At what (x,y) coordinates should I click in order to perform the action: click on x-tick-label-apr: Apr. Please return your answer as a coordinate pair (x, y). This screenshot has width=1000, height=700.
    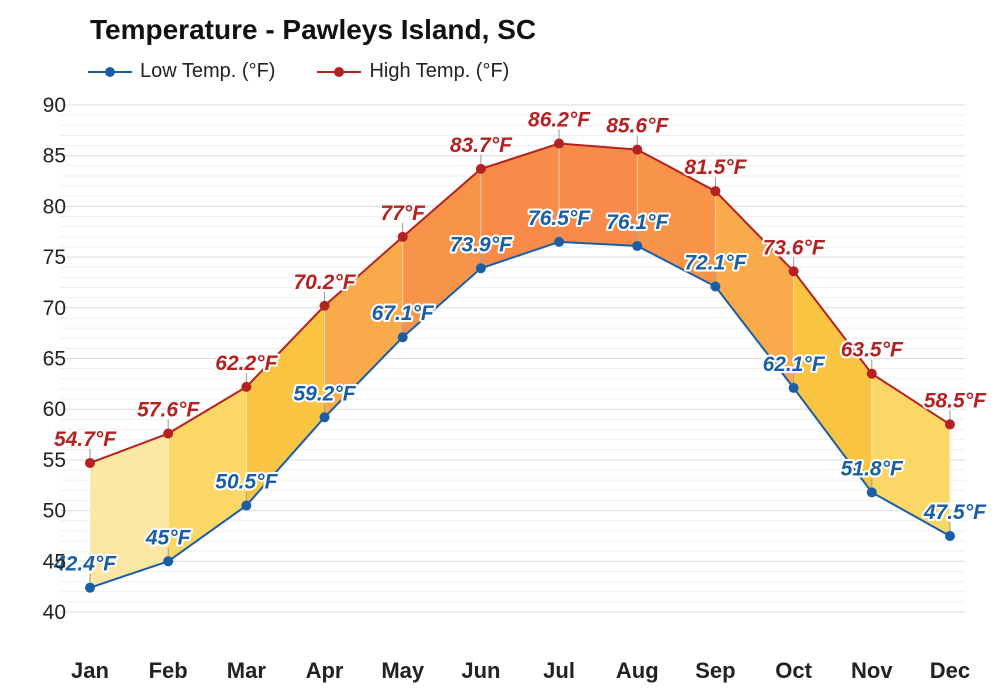
    Looking at the image, I should click on (325, 670).